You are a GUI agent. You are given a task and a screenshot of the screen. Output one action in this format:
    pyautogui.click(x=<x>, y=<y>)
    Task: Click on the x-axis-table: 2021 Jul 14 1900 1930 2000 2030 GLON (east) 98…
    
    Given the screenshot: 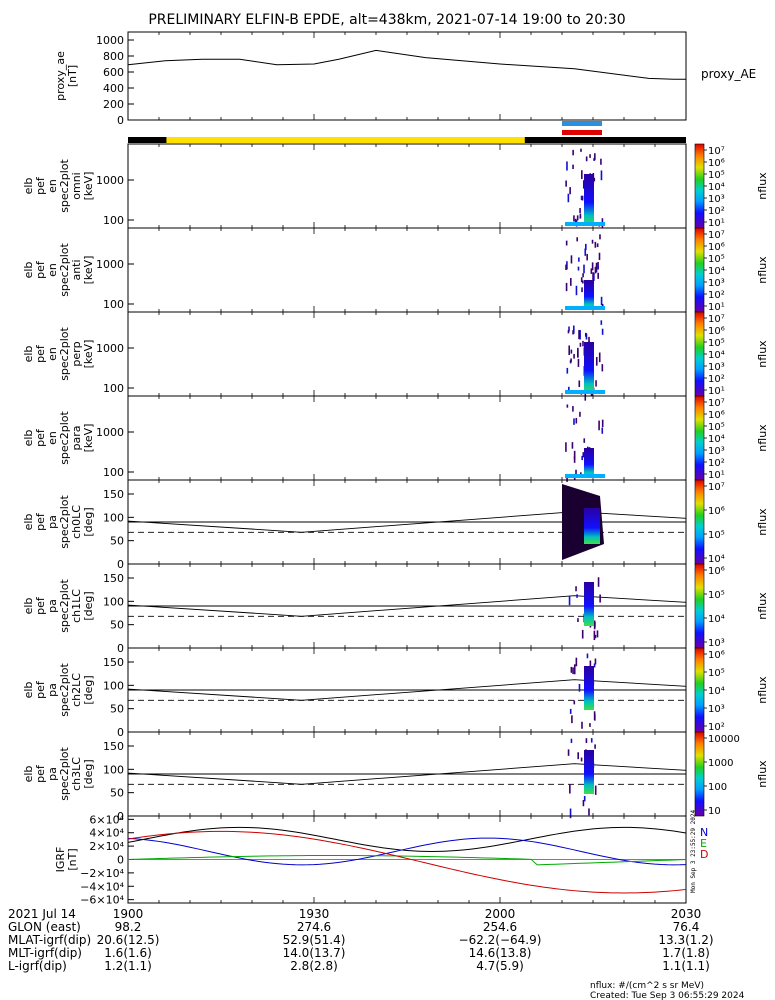 What is the action you would take?
    pyautogui.click(x=361, y=940)
    